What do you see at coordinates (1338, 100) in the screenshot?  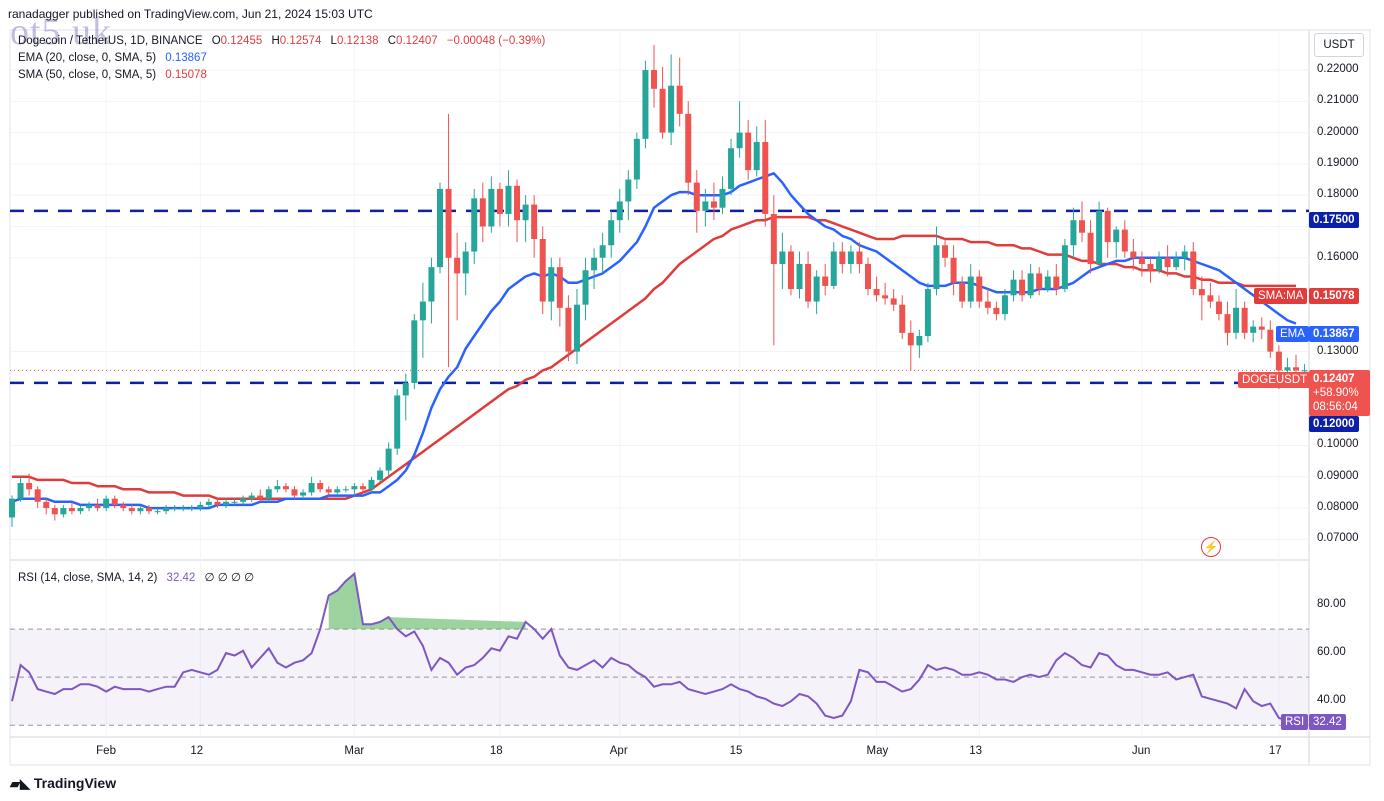 I see `price-tick-label: 0.21000` at bounding box center [1338, 100].